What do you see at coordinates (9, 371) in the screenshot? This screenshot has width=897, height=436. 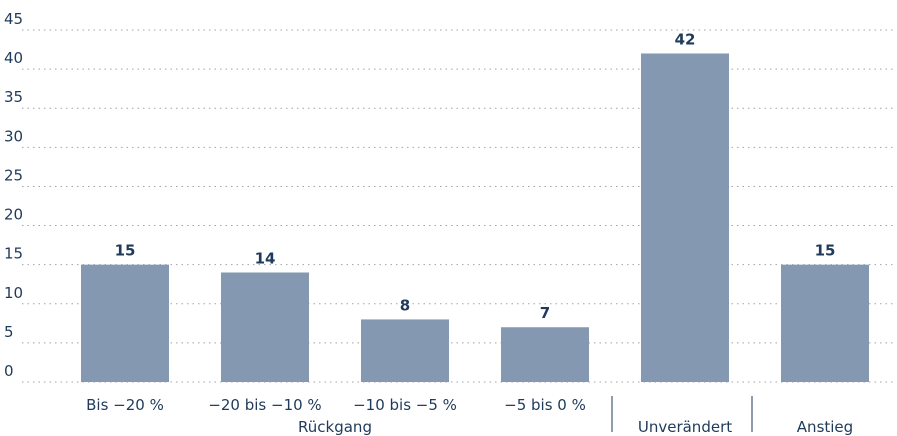 I see `y-tick-label: 0` at bounding box center [9, 371].